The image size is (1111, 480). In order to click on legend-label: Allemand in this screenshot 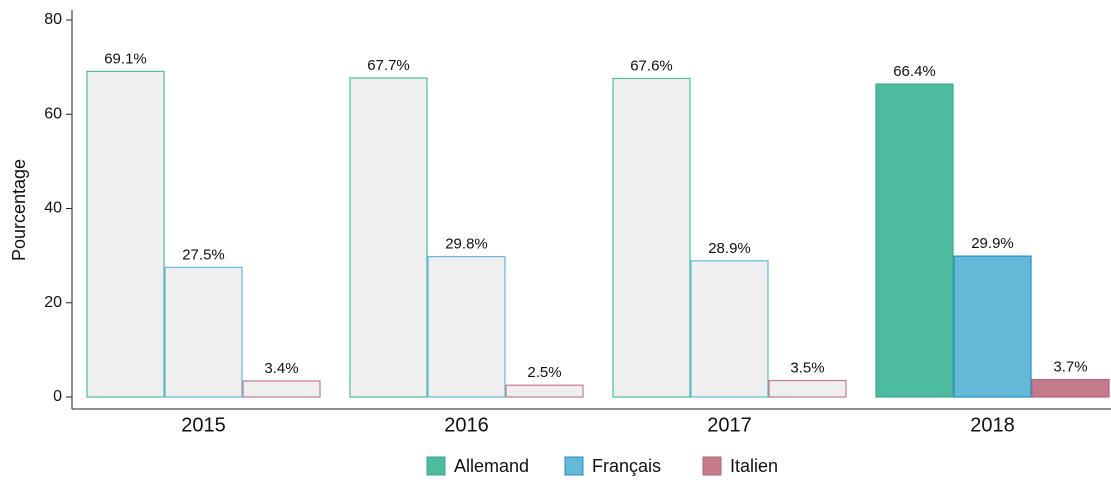, I will do `click(491, 466)`.